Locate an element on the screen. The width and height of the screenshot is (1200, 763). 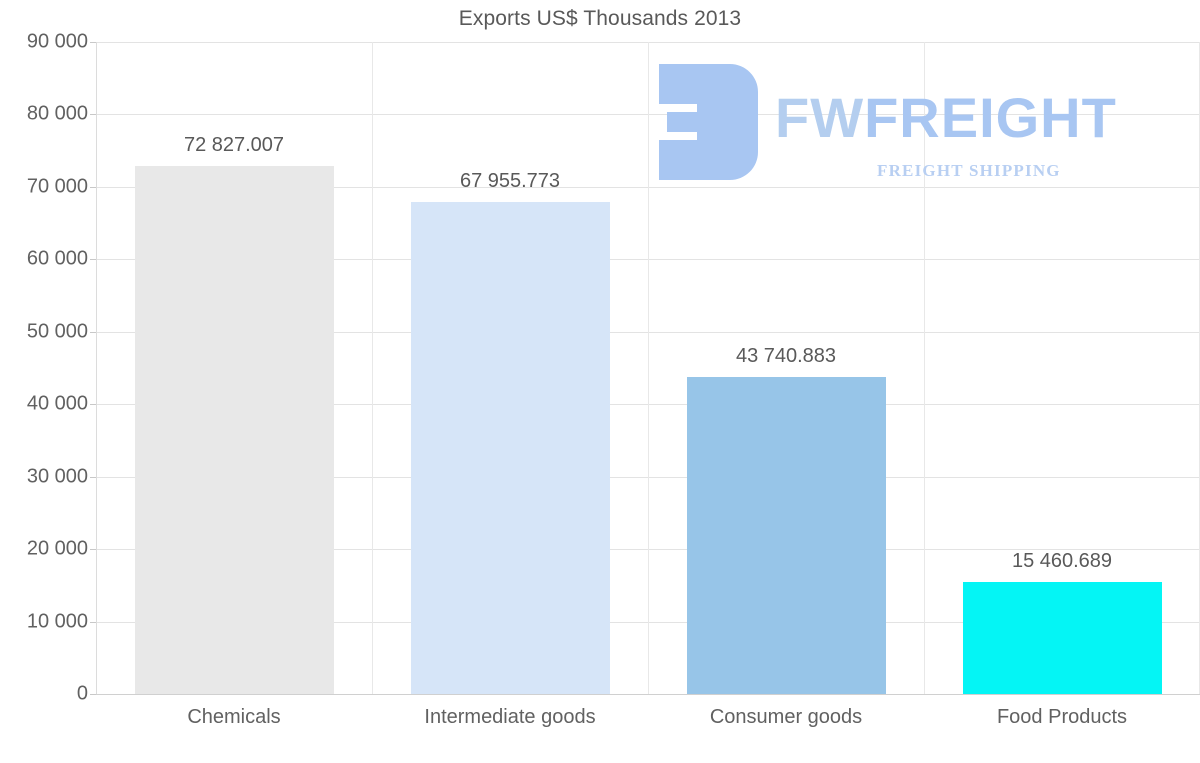
bar-value-label: 43 740.883 is located at coordinates (786, 356).